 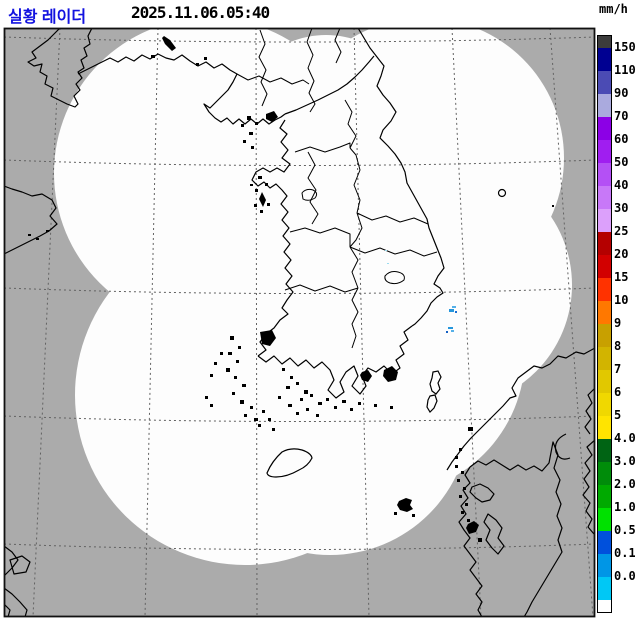 I want to click on colorbar-segment-top, so click(x=604, y=42).